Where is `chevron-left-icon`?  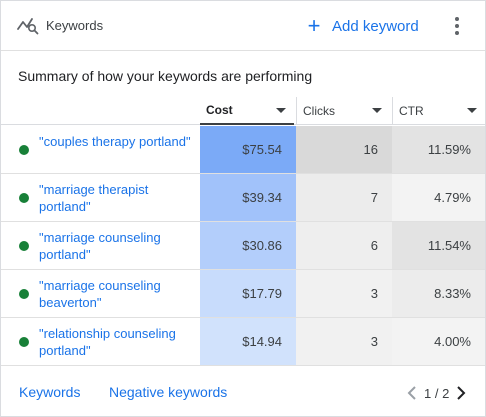 chevron-left-icon is located at coordinates (412, 393).